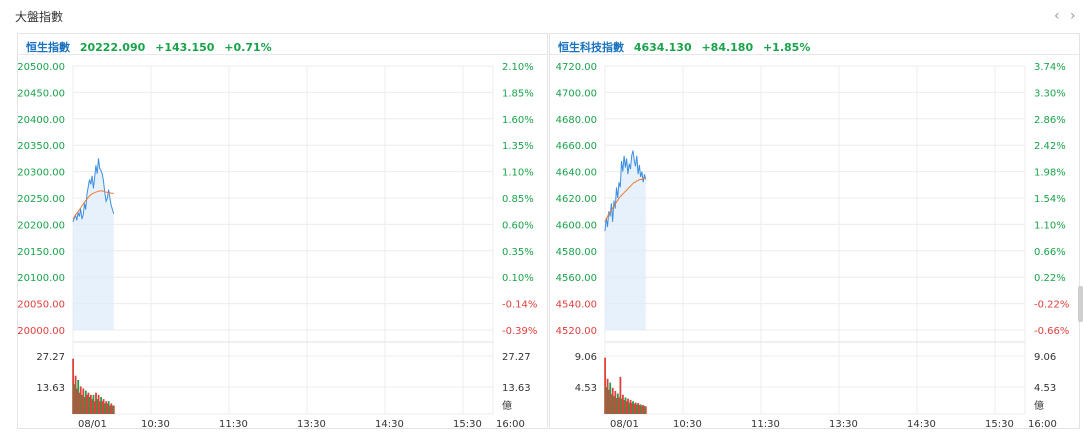 Image resolution: width=1083 pixels, height=436 pixels. I want to click on pct-tick-label: 0.60%, so click(518, 225).